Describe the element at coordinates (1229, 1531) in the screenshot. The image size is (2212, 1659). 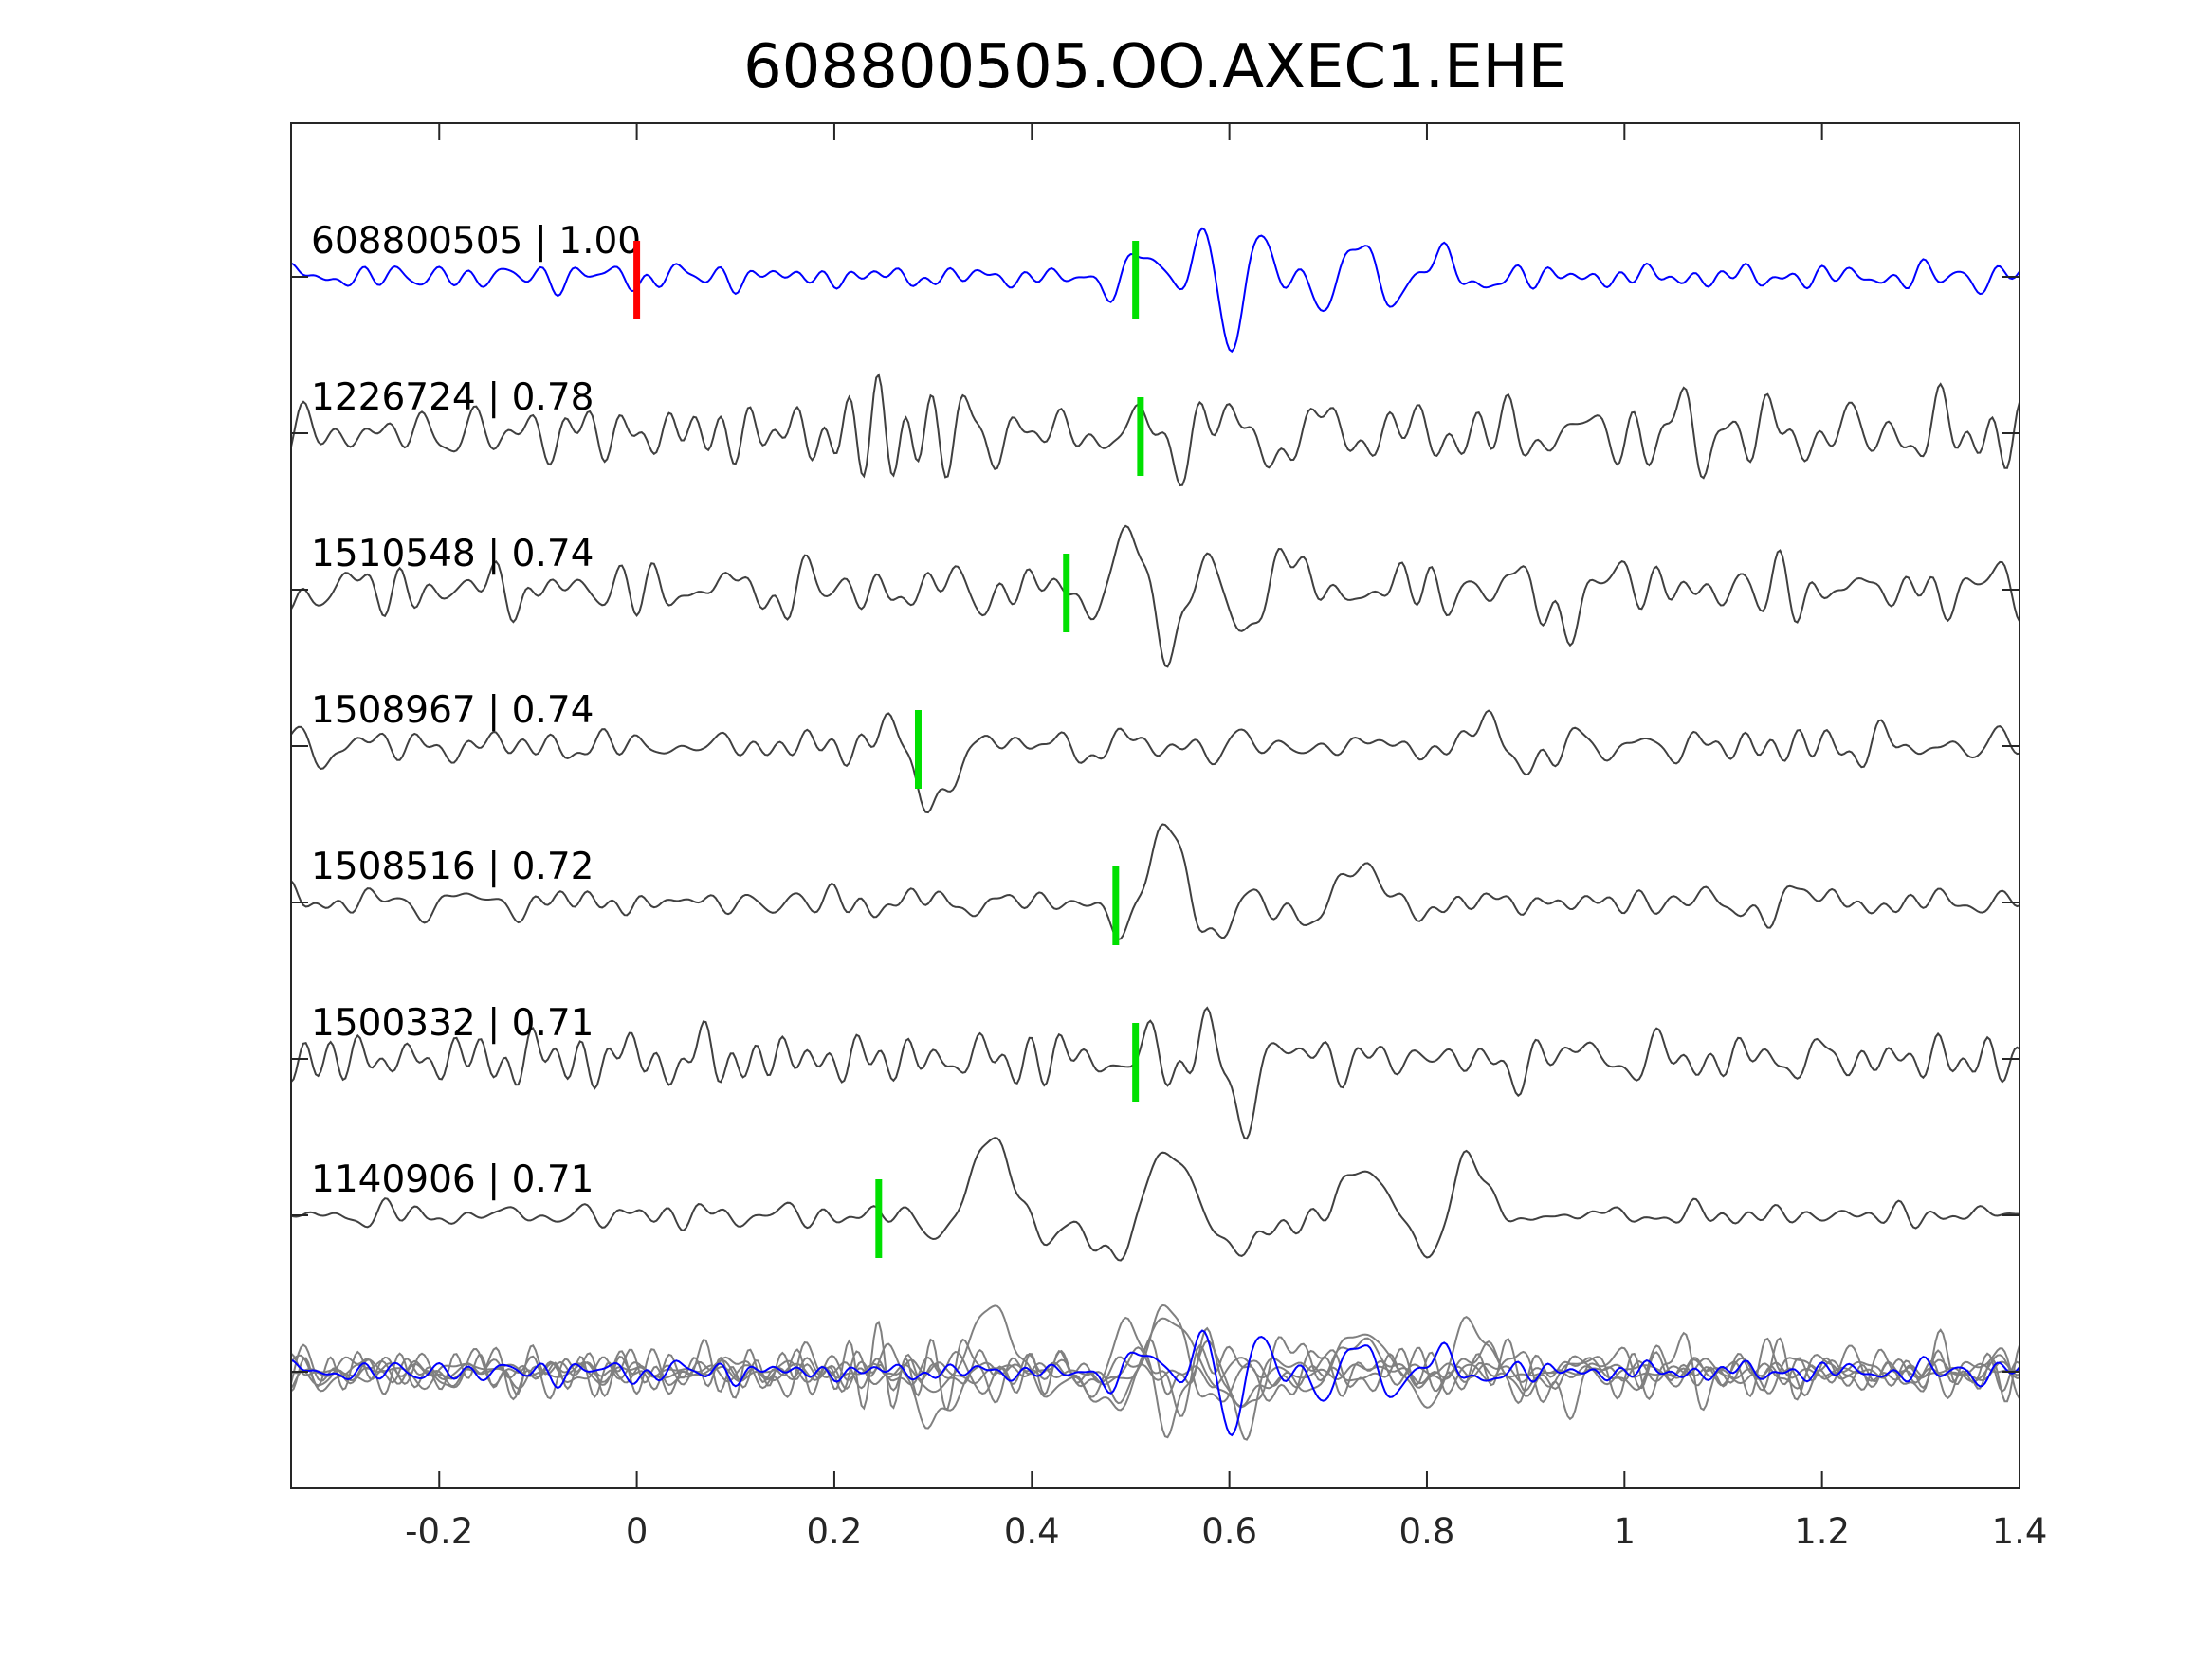
I see `x-tick-label: 0.6` at that location.